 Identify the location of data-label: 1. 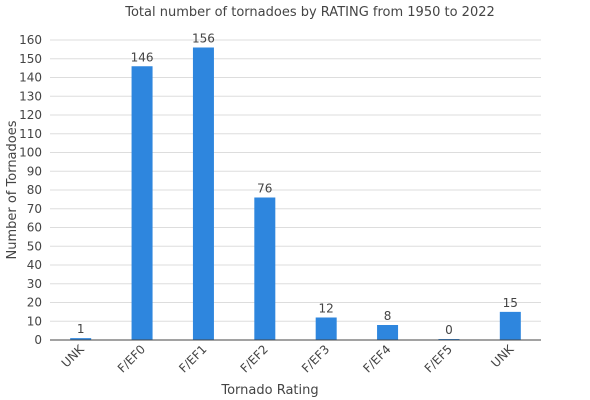
(81, 329).